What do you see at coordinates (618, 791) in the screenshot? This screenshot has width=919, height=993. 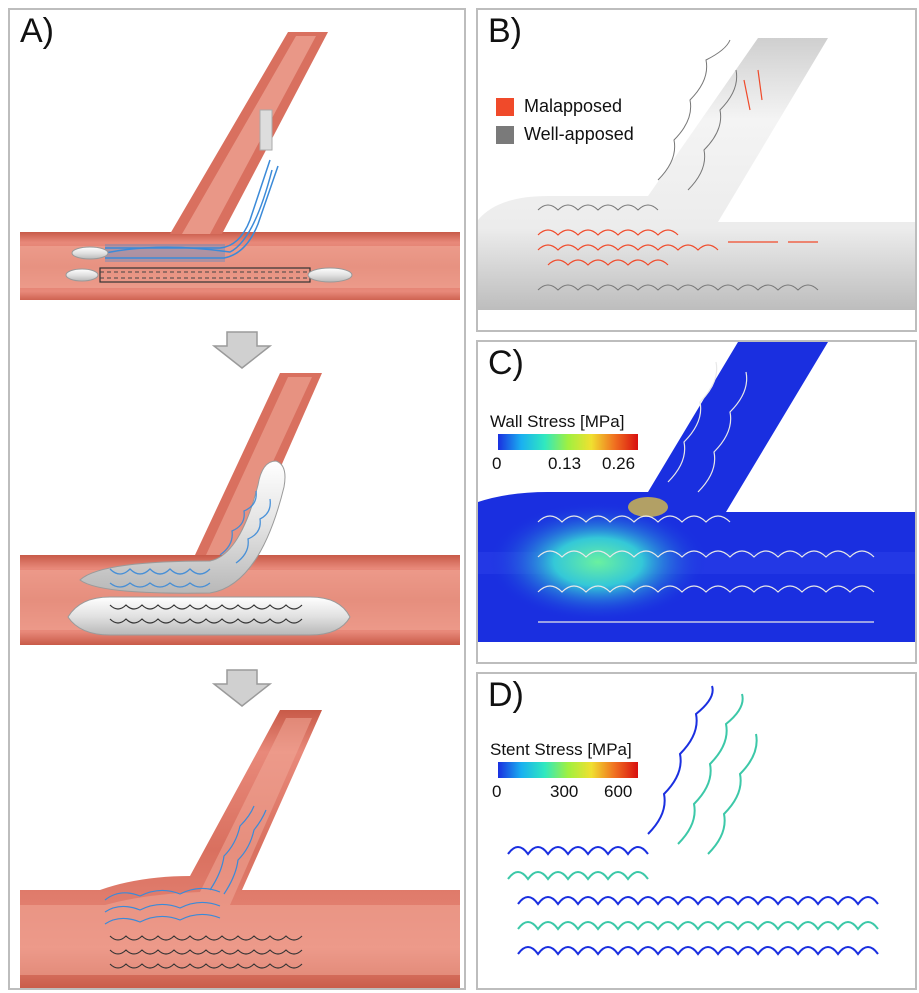 I see `stent-stress-tick-max: 600` at bounding box center [618, 791].